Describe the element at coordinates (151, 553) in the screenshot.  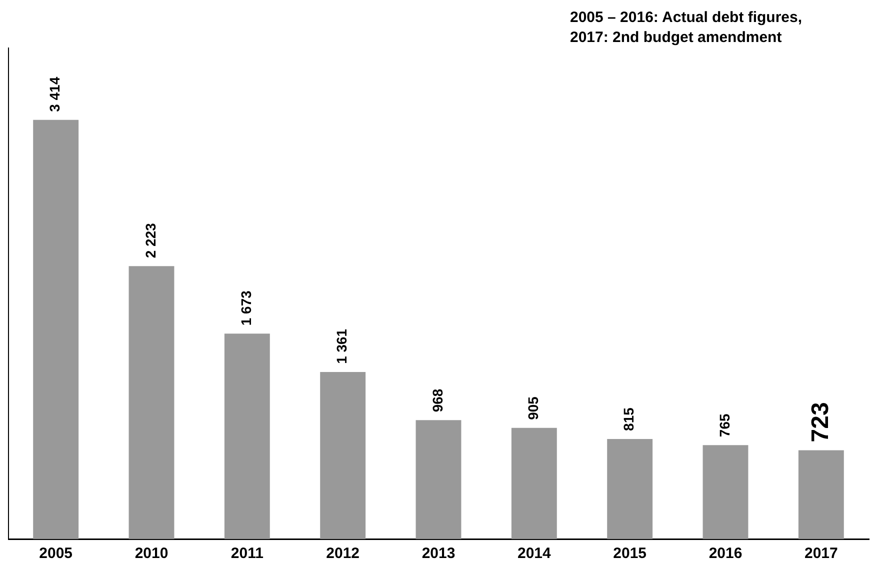
I see `x-tick-label: 2010` at that location.